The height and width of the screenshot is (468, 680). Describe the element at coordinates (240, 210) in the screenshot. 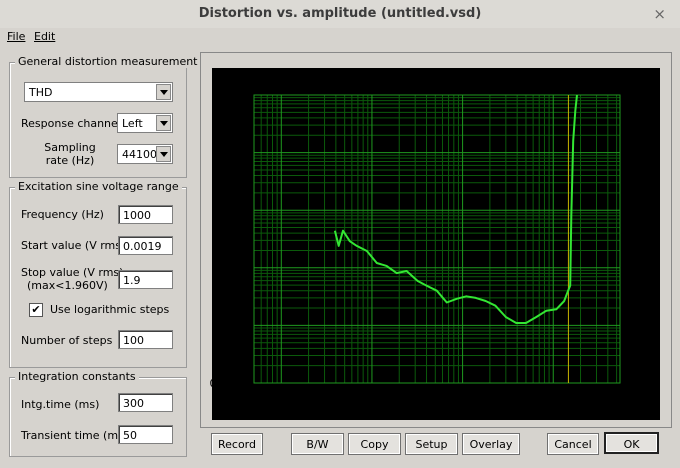

I see `y-tick-label: 0.1` at that location.